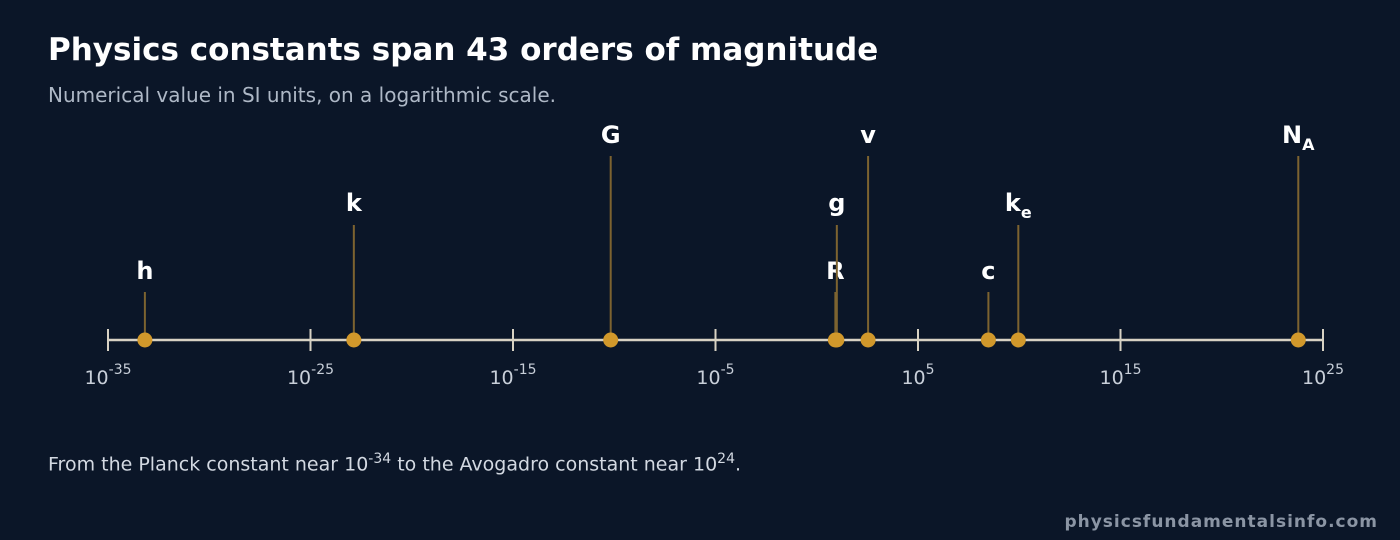 The width and height of the screenshot is (1400, 540). Describe the element at coordinates (930, 370) in the screenshot. I see `x-tick-exponent: 5` at that location.